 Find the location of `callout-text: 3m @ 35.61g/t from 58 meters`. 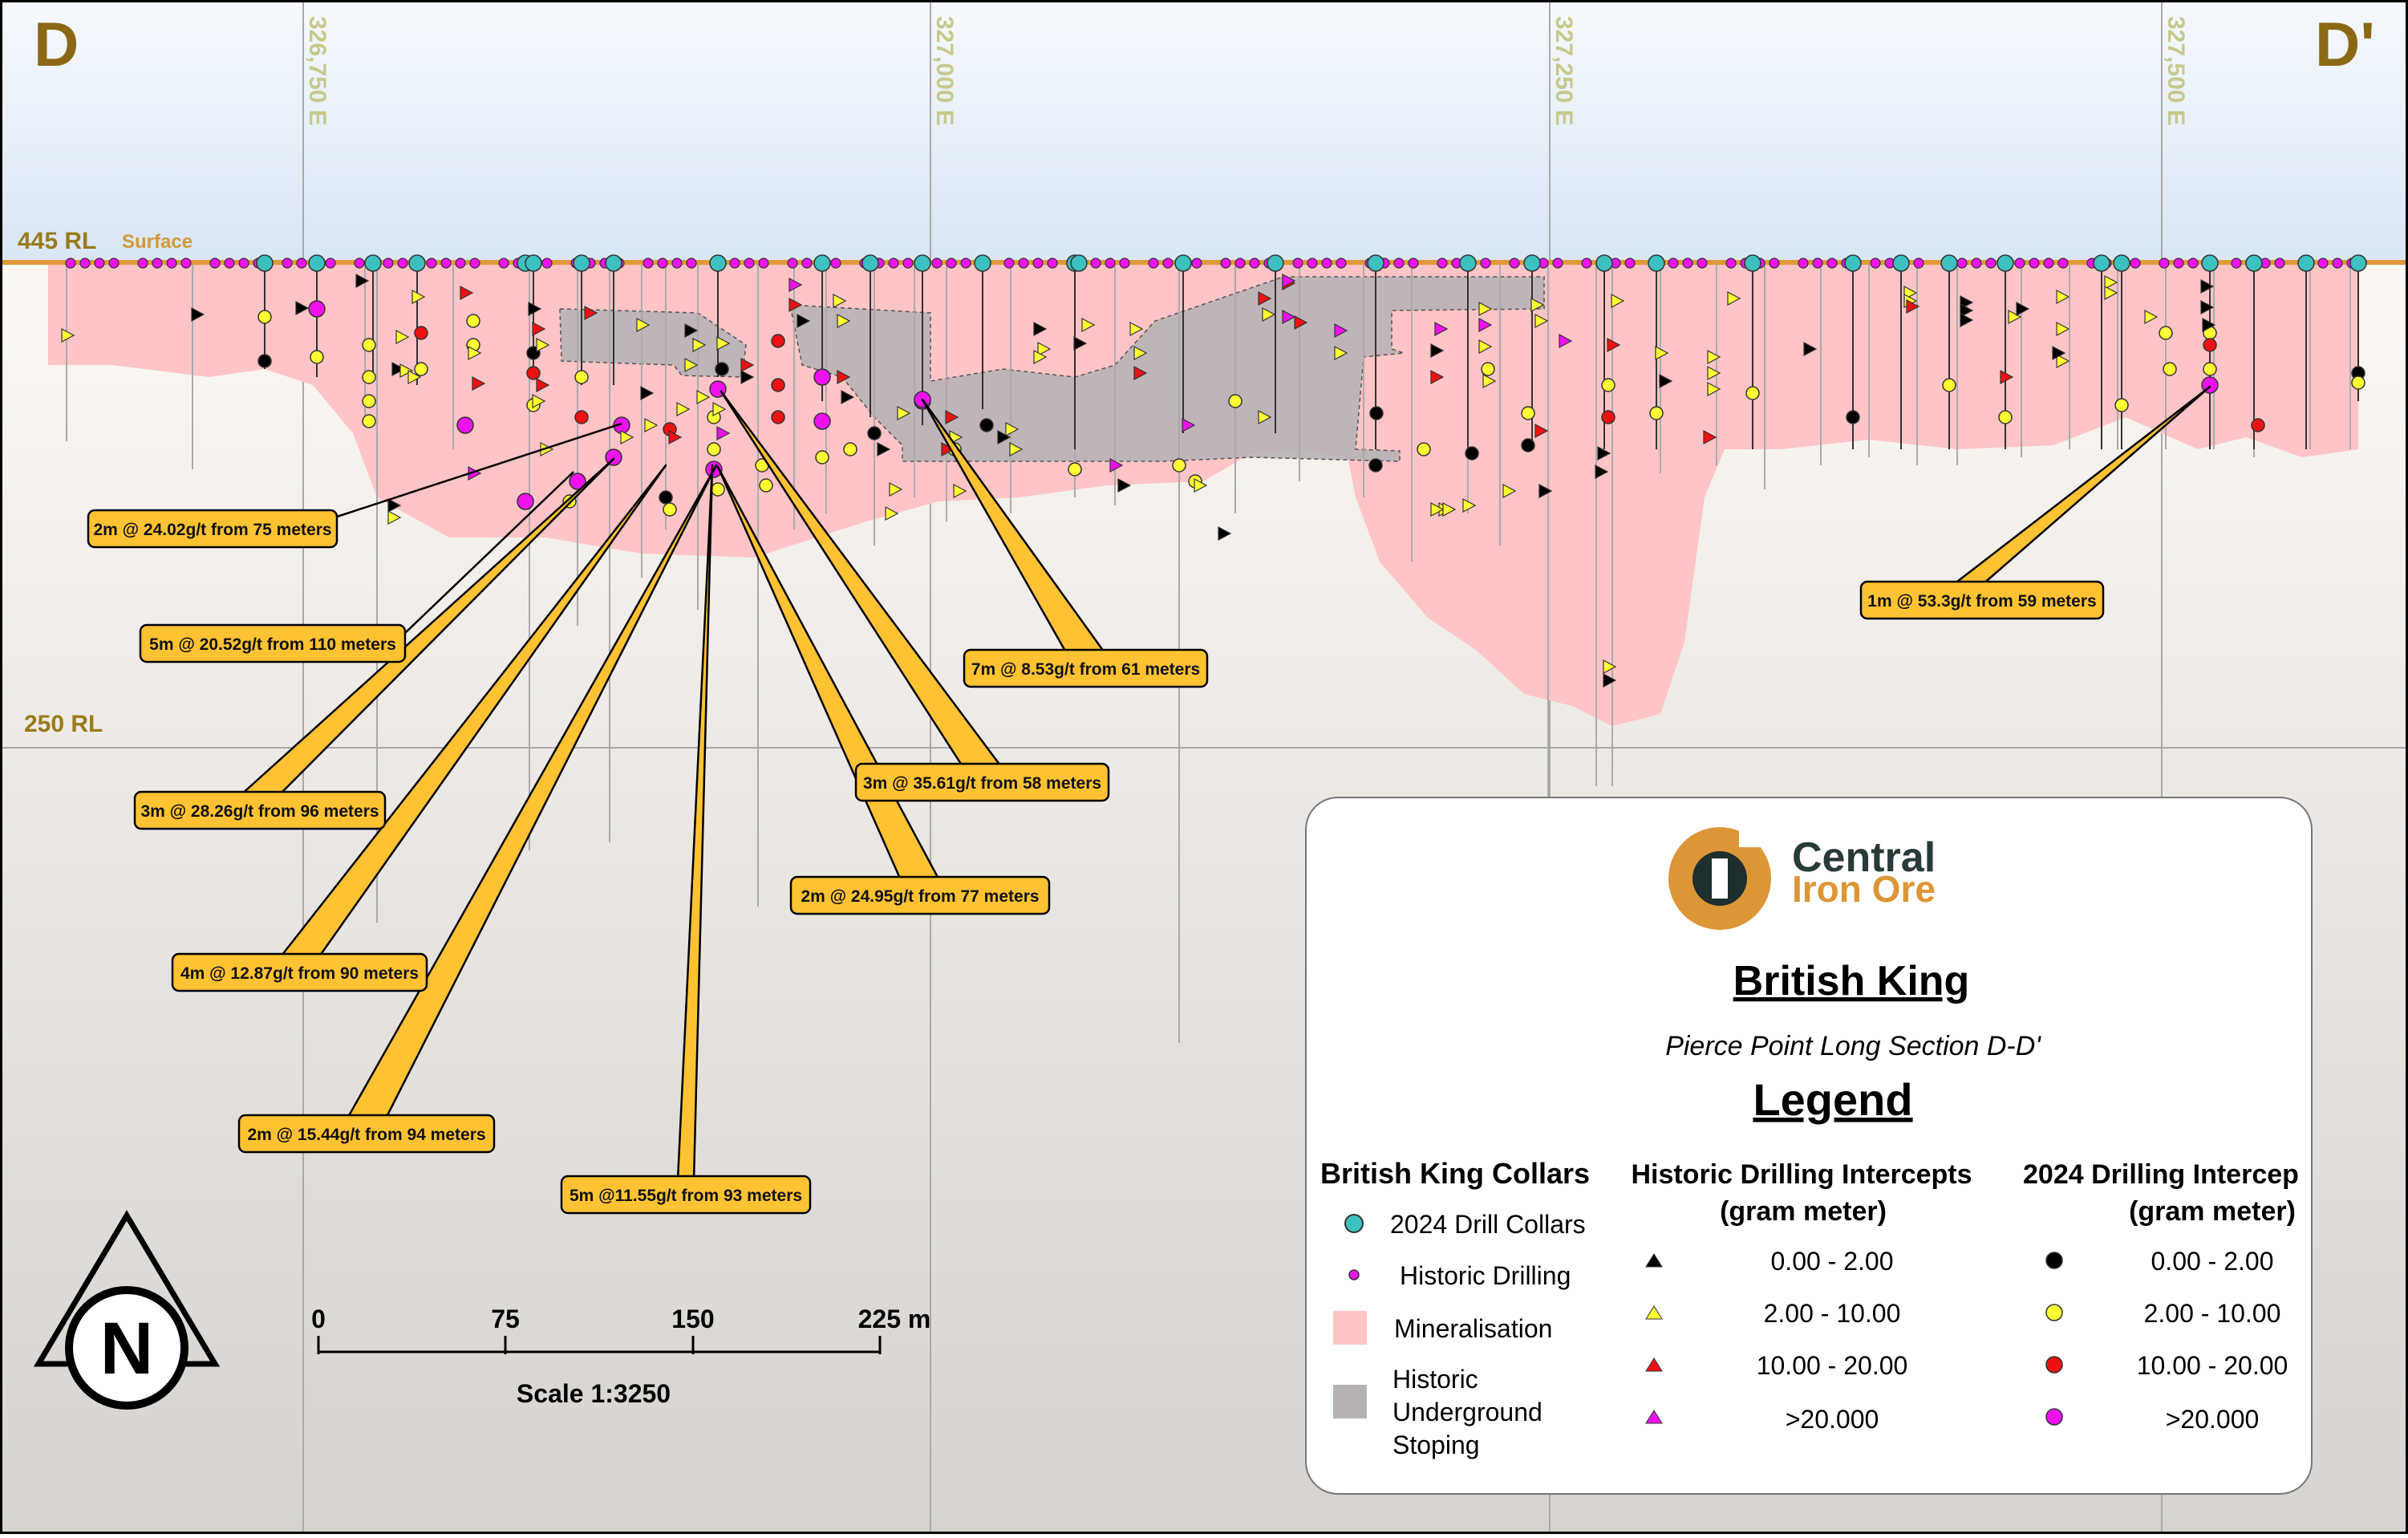

callout-text: 3m @ 35.61g/t from 58 meters is located at coordinates (982, 783).